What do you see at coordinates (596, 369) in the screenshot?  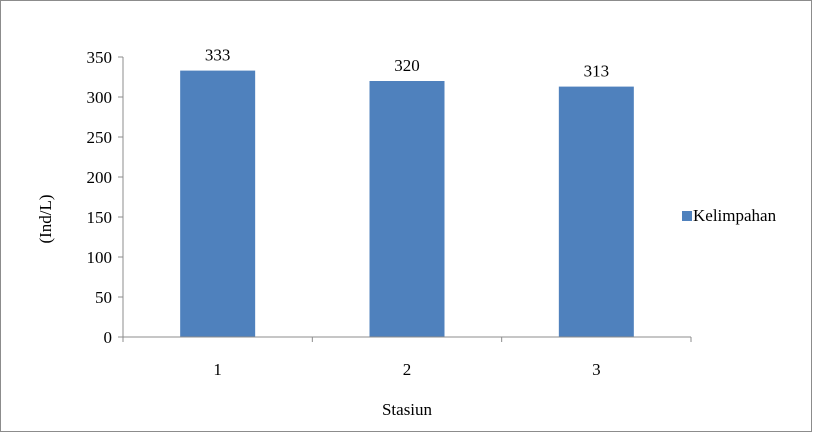 I see `x-tick-label: 3` at bounding box center [596, 369].